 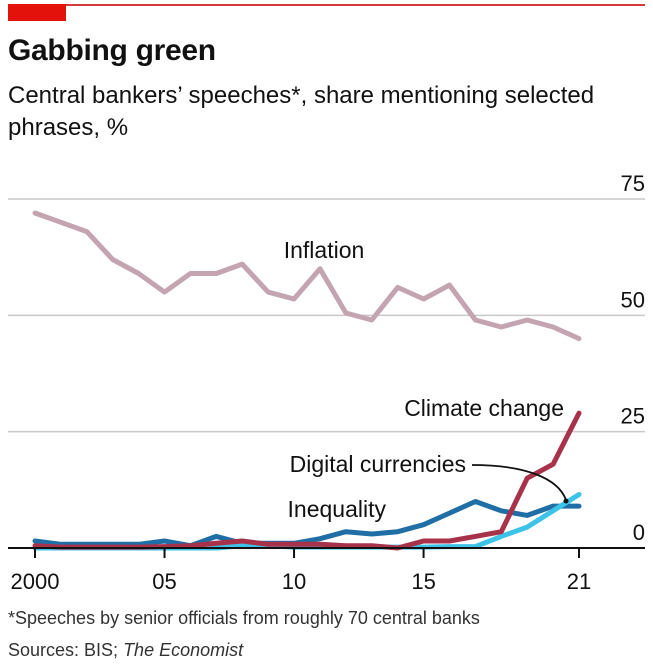 What do you see at coordinates (633, 416) in the screenshot?
I see `y-tick-label-25: 25` at bounding box center [633, 416].